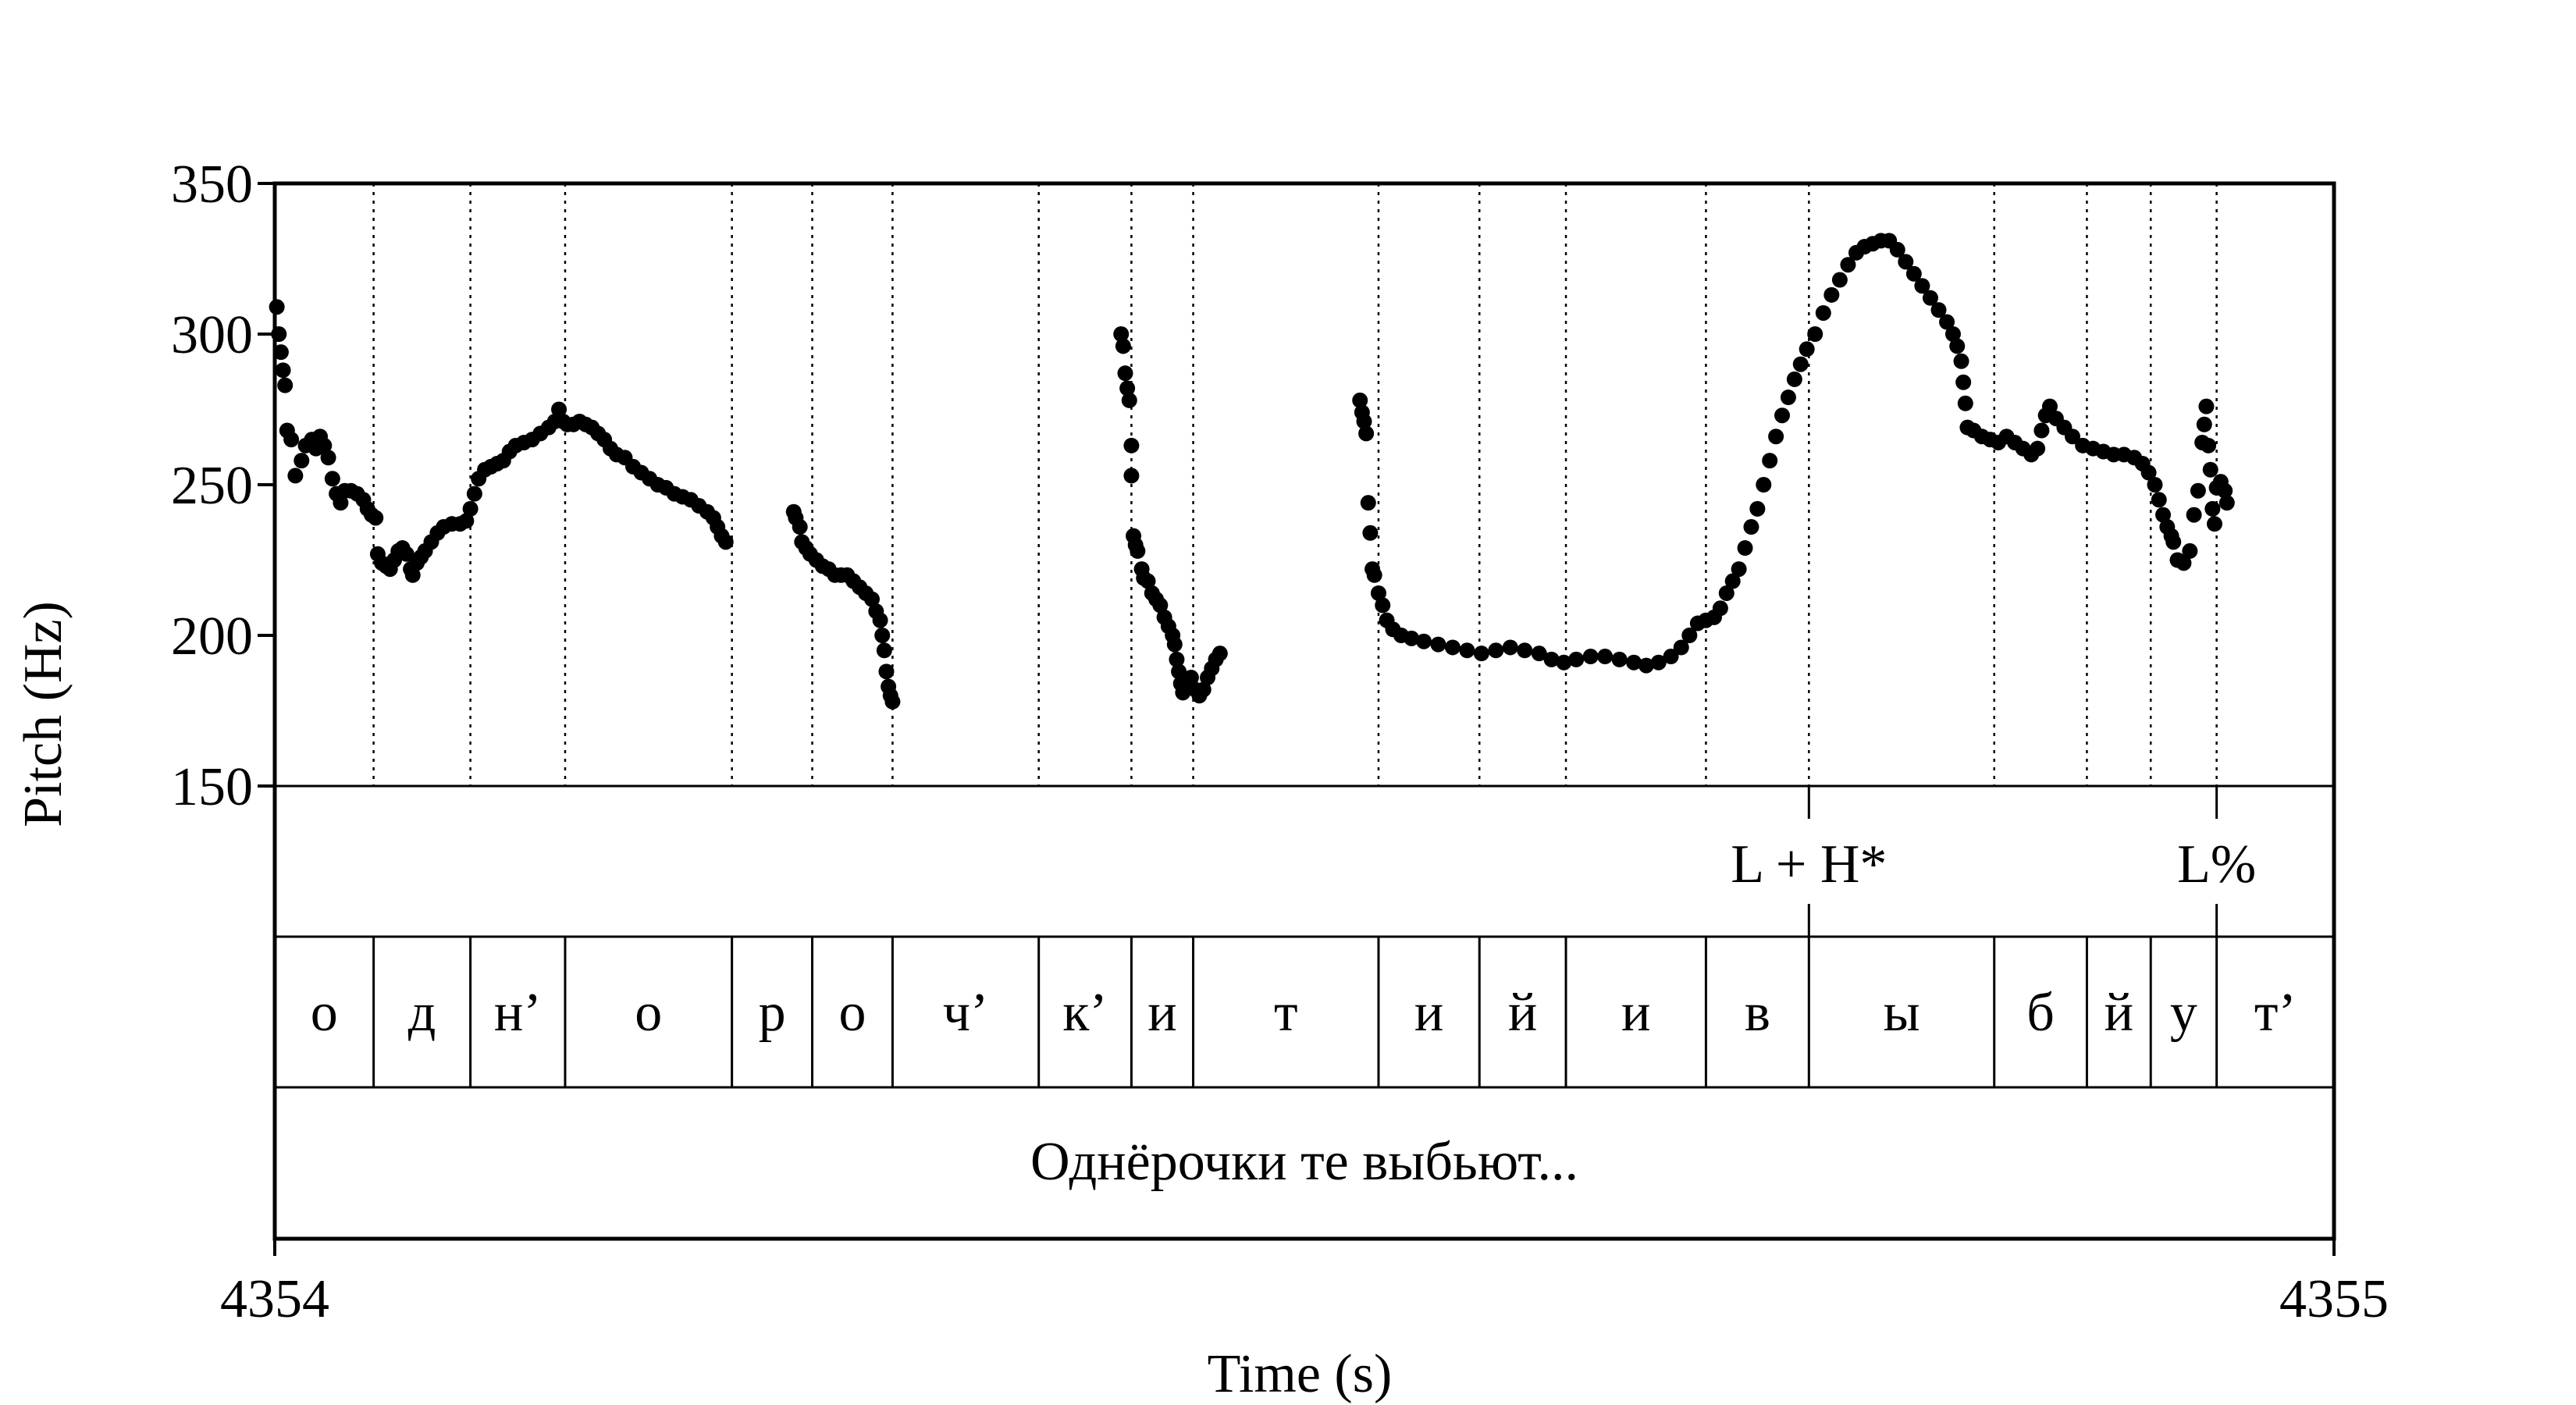 The width and height of the screenshot is (2576, 1405). I want to click on segment-label: т, so click(1286, 1013).